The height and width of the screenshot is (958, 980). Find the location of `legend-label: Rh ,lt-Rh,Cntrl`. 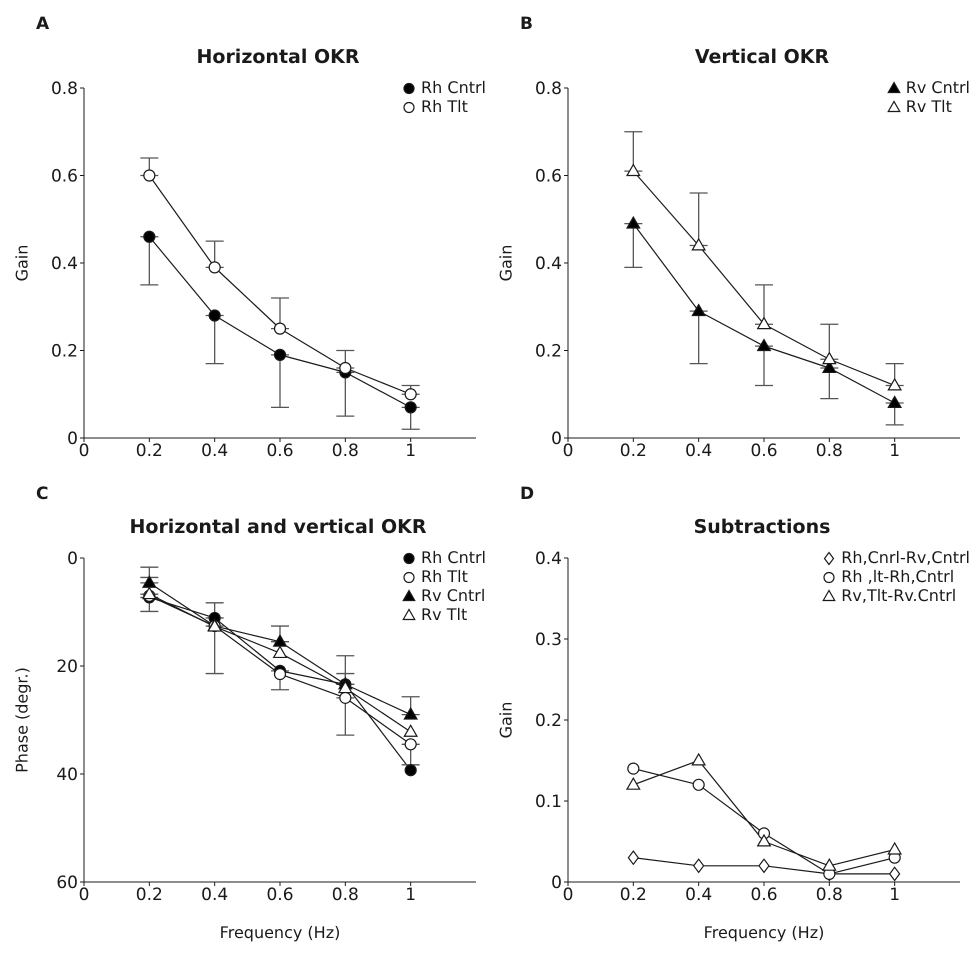

legend-label: Rh ,lt-Rh,Cntrl is located at coordinates (897, 576).